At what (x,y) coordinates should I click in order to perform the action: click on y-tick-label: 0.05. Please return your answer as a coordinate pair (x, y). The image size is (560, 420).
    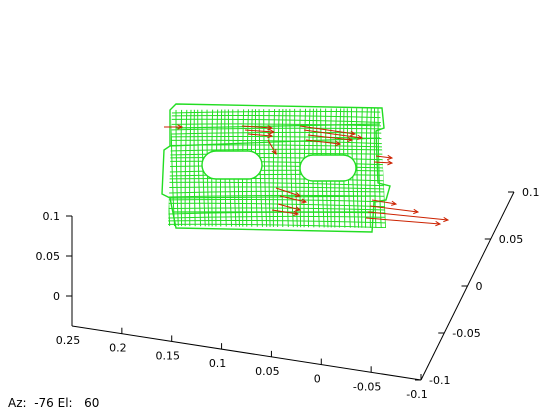
    Looking at the image, I should click on (511, 239).